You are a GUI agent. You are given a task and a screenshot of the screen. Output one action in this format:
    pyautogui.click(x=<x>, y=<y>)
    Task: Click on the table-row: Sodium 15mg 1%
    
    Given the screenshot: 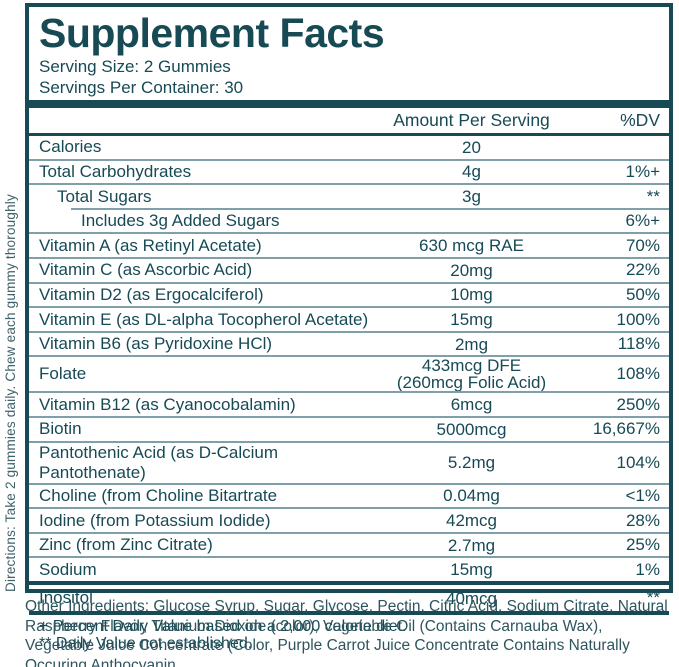 What is the action you would take?
    pyautogui.click(x=349, y=569)
    